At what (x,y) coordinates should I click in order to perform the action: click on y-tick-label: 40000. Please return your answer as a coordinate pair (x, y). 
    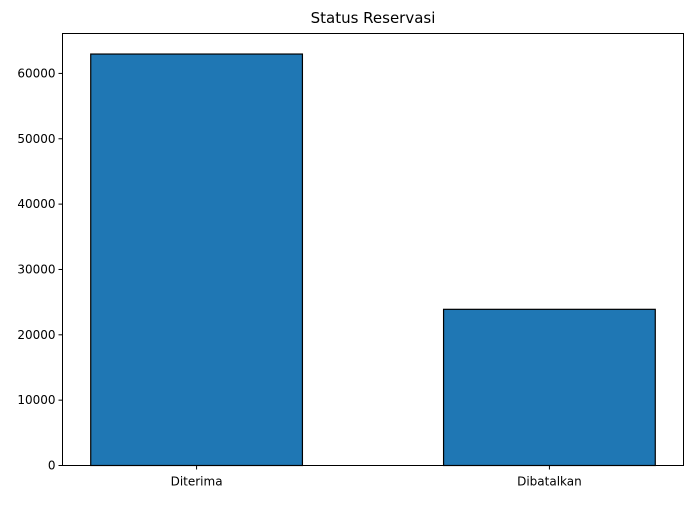
    Looking at the image, I should click on (36, 204).